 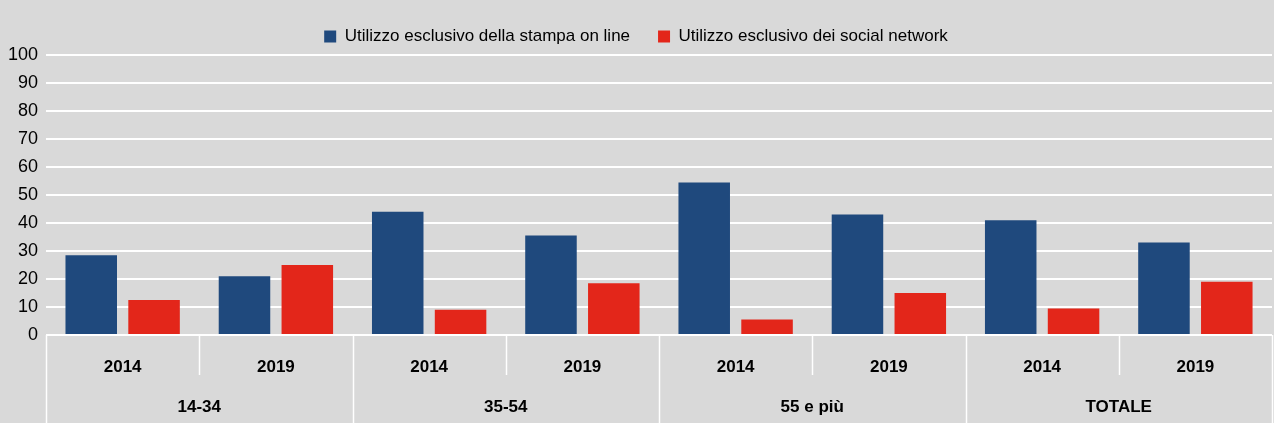 I want to click on y-tick-label: 0, so click(x=33, y=333).